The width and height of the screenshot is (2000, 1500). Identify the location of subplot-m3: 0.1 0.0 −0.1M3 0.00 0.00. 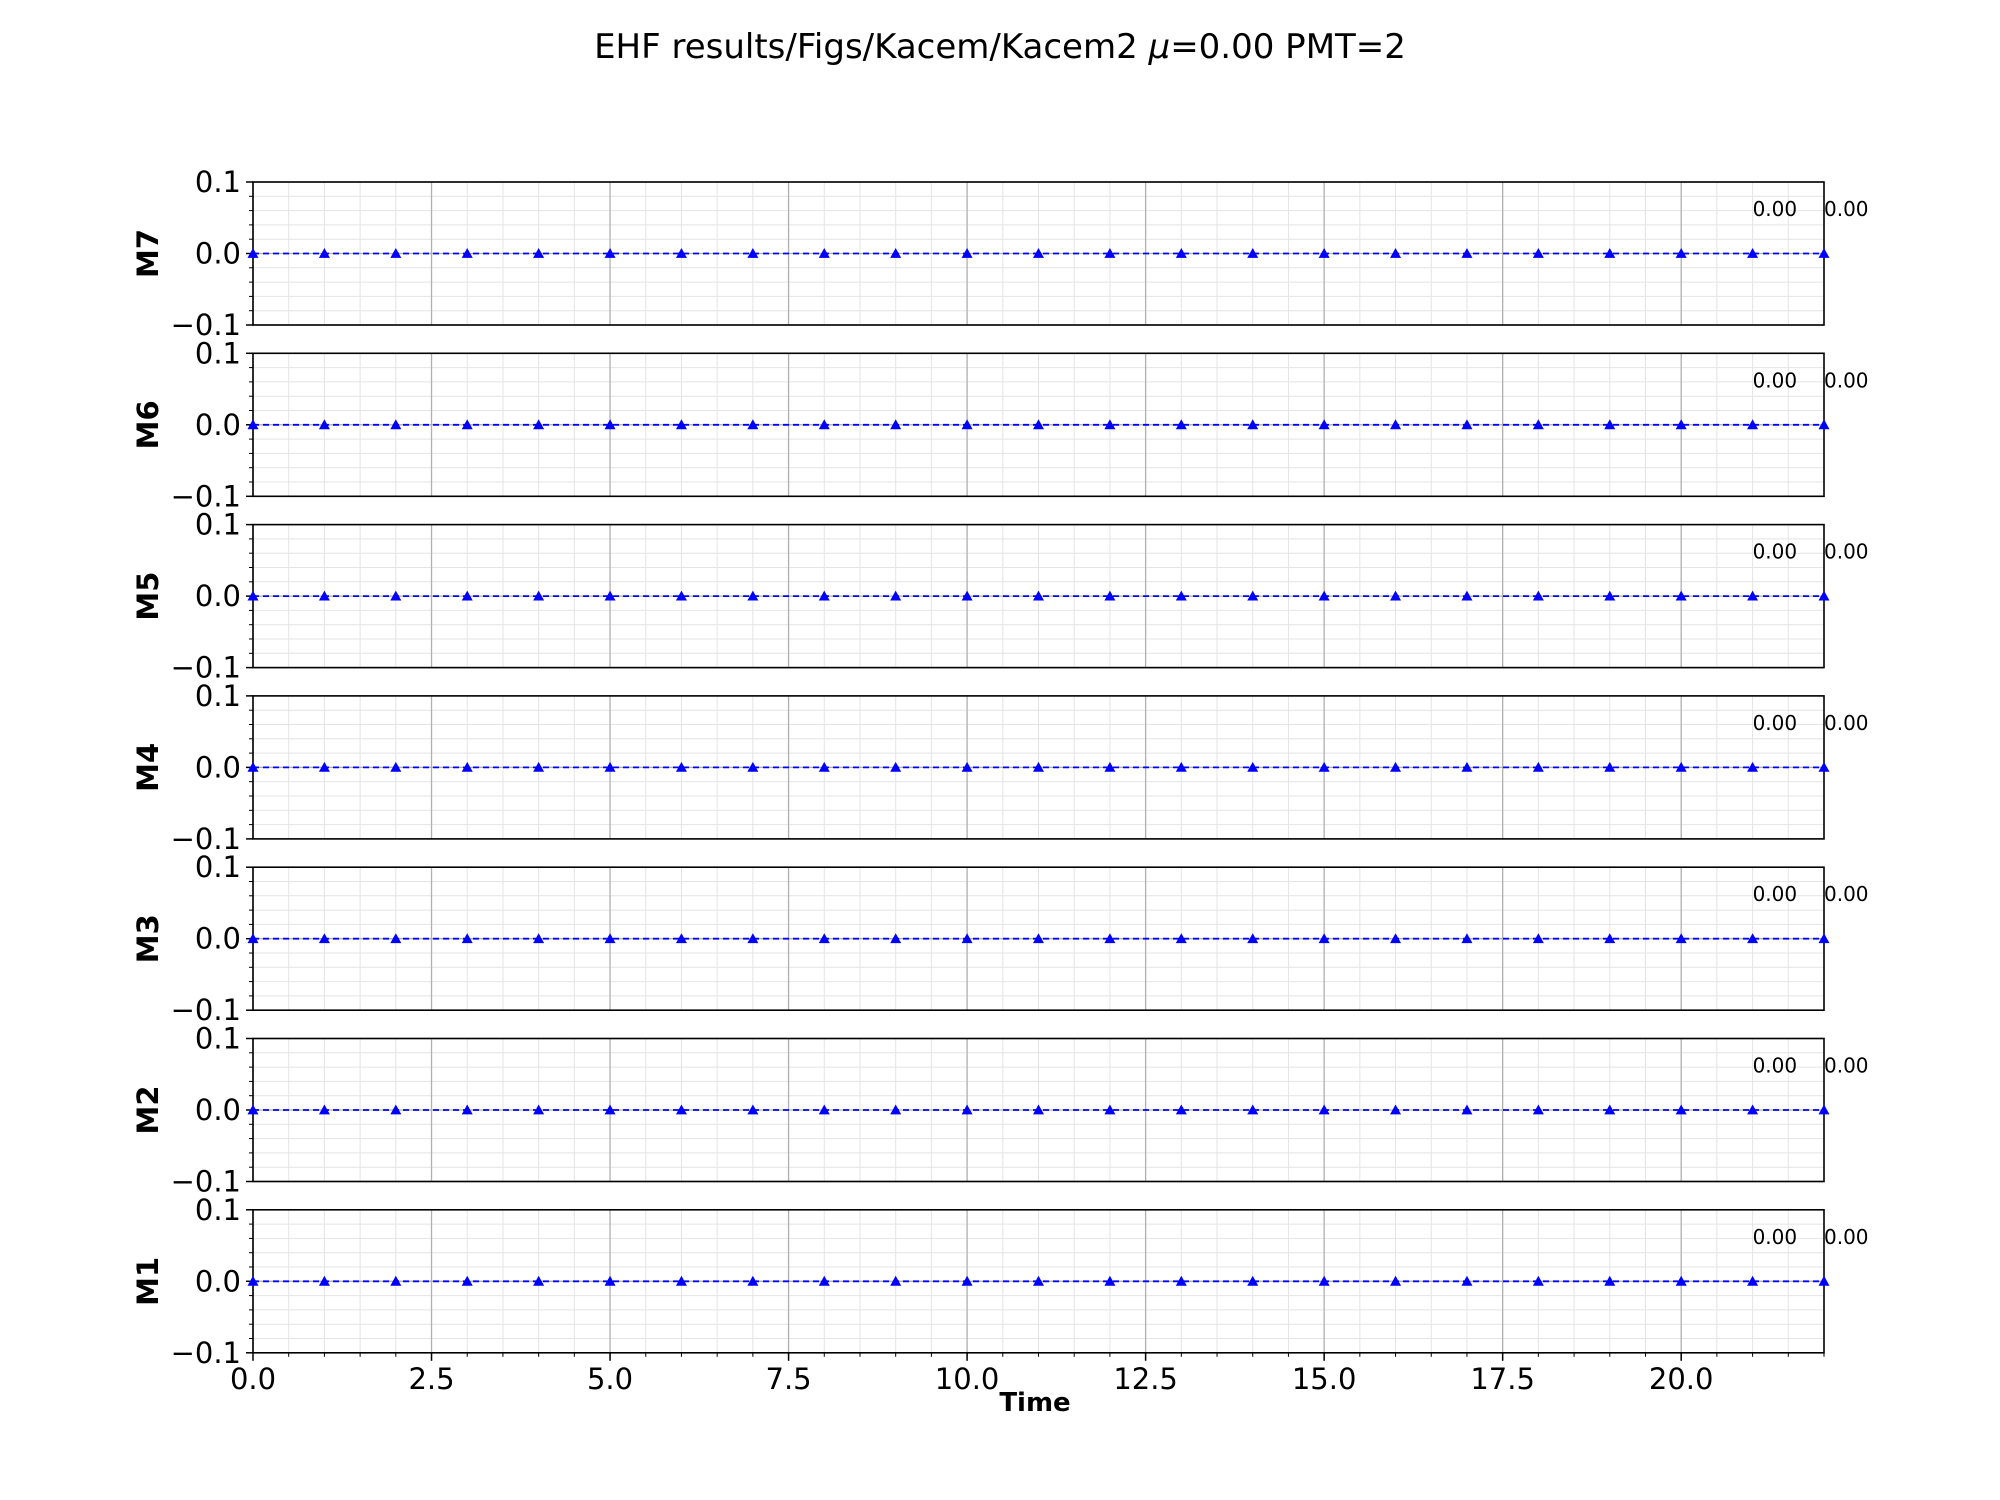
(1000, 938).